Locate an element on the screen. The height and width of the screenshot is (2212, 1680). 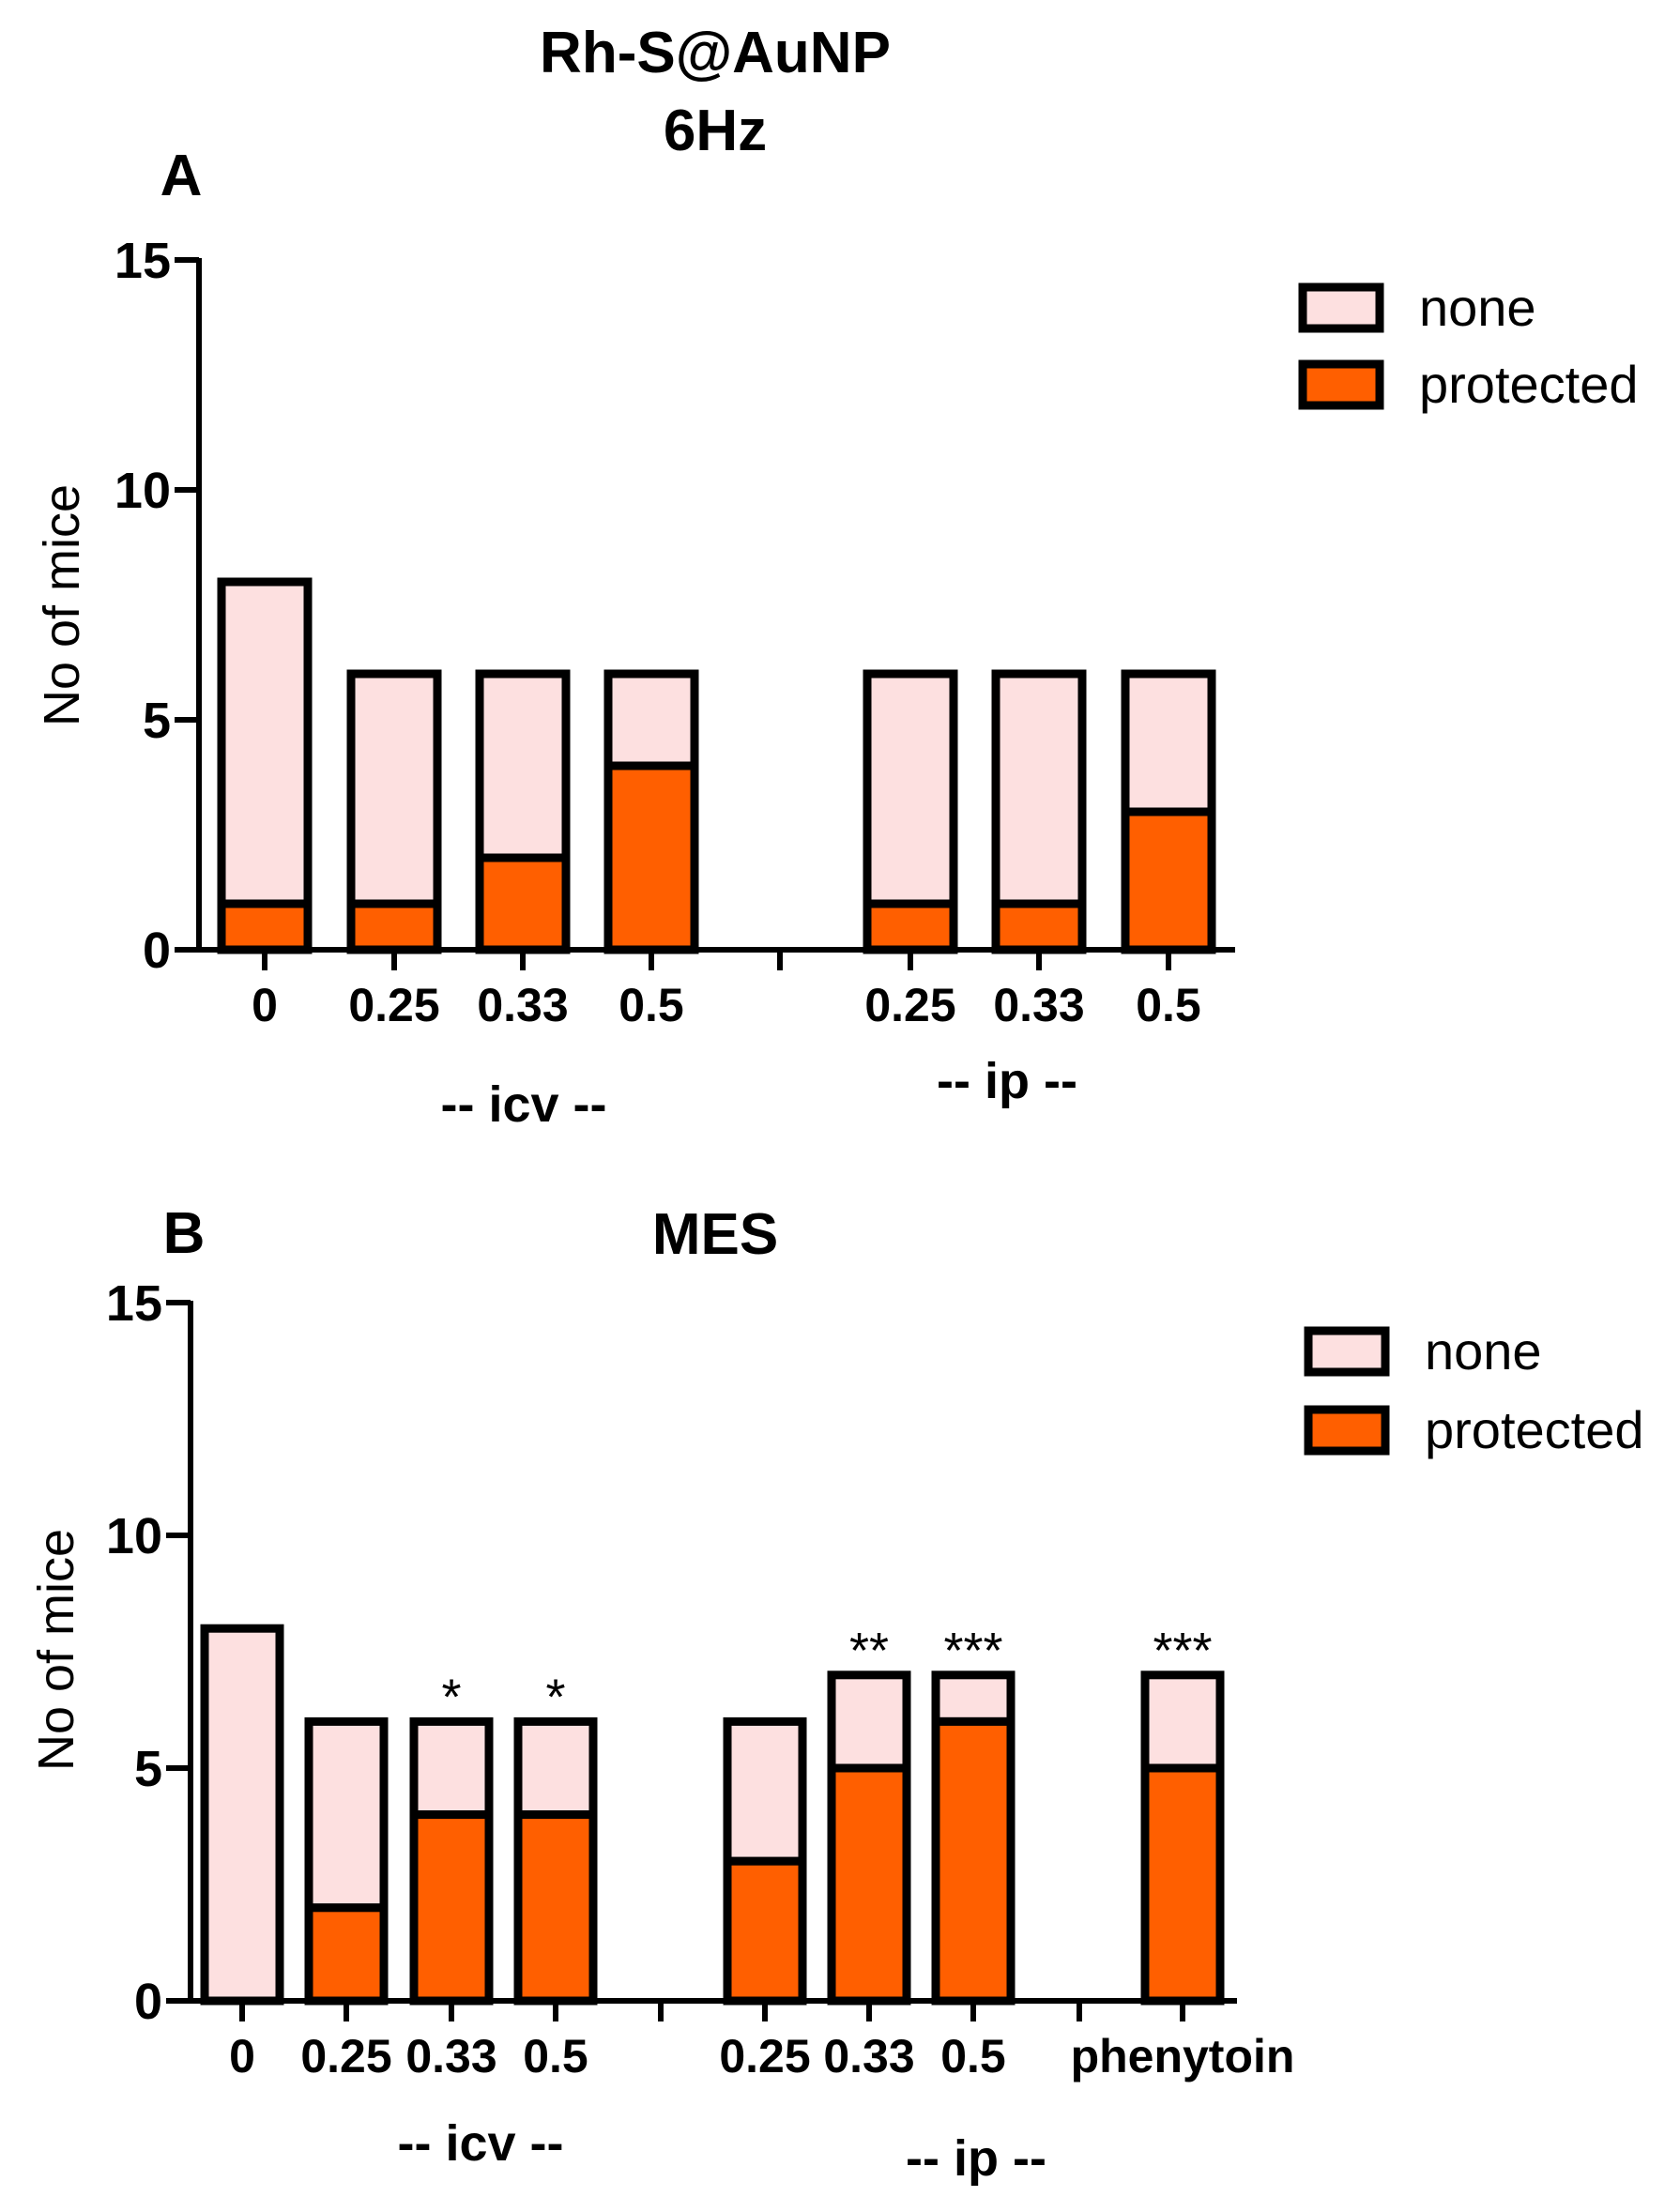
significance-annotation: ** is located at coordinates (869, 1651).